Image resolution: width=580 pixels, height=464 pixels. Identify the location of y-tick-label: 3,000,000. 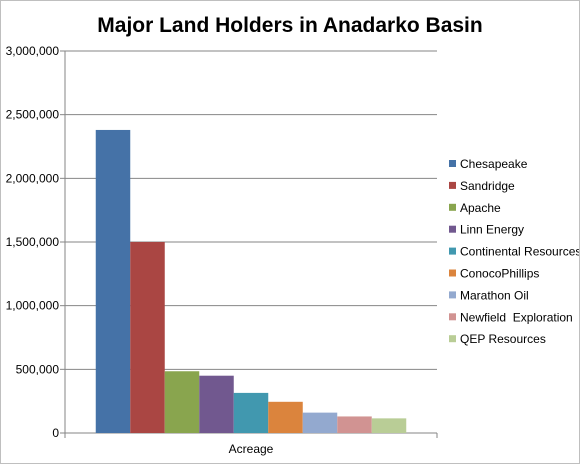
(33, 51).